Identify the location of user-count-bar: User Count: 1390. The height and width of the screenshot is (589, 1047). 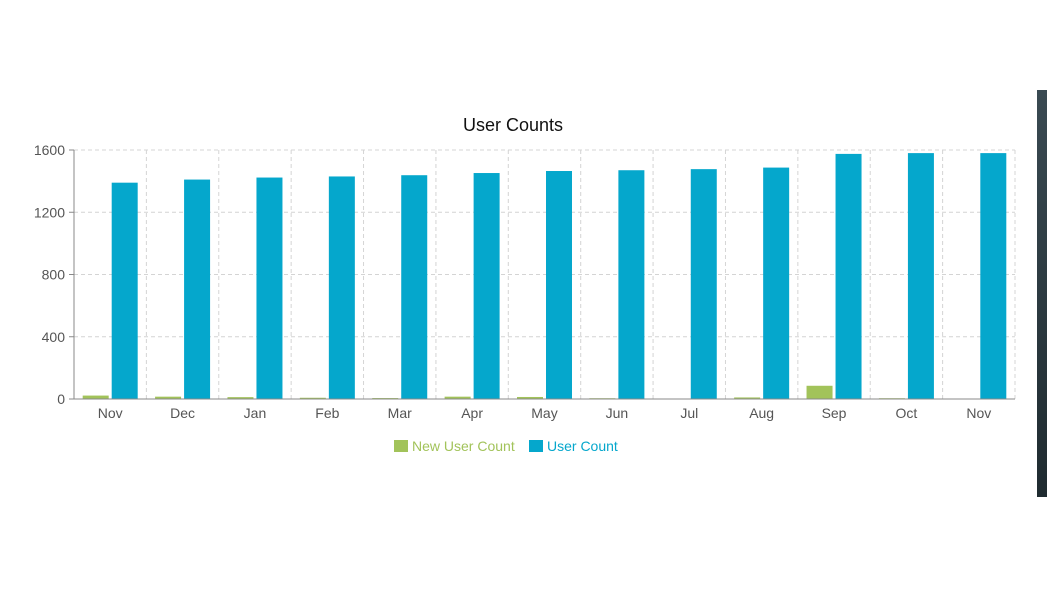
(124, 290).